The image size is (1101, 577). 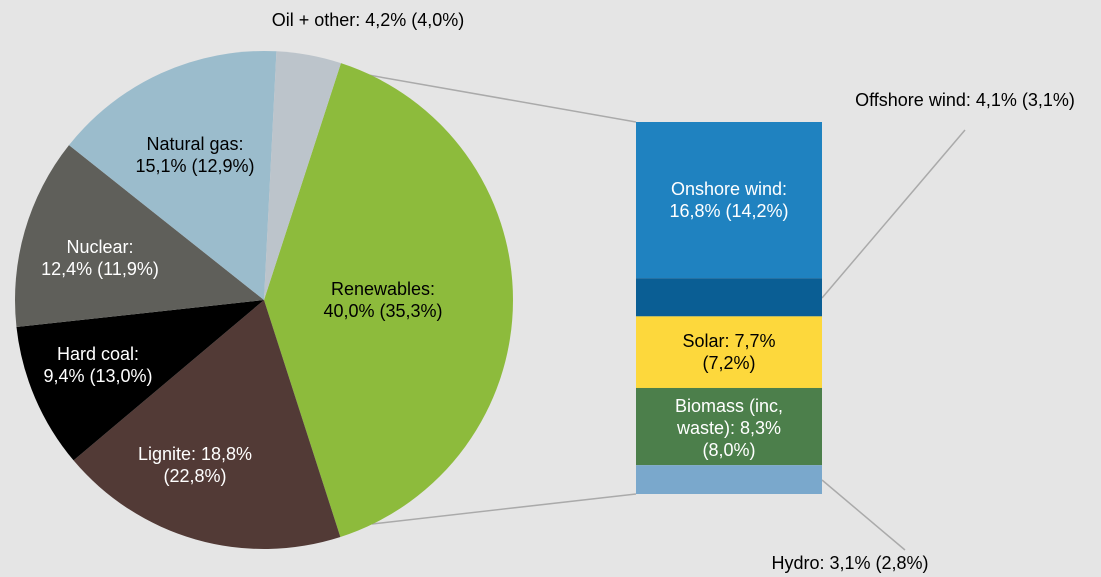 I want to click on data-label: Natural gas: 15,1% (12,9%), so click(x=195, y=155).